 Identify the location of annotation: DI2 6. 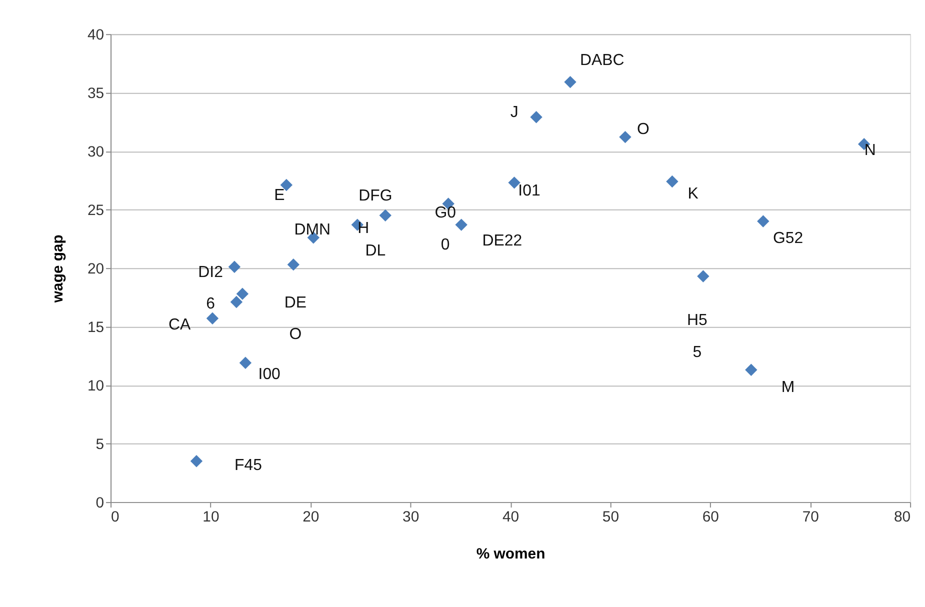
(211, 288).